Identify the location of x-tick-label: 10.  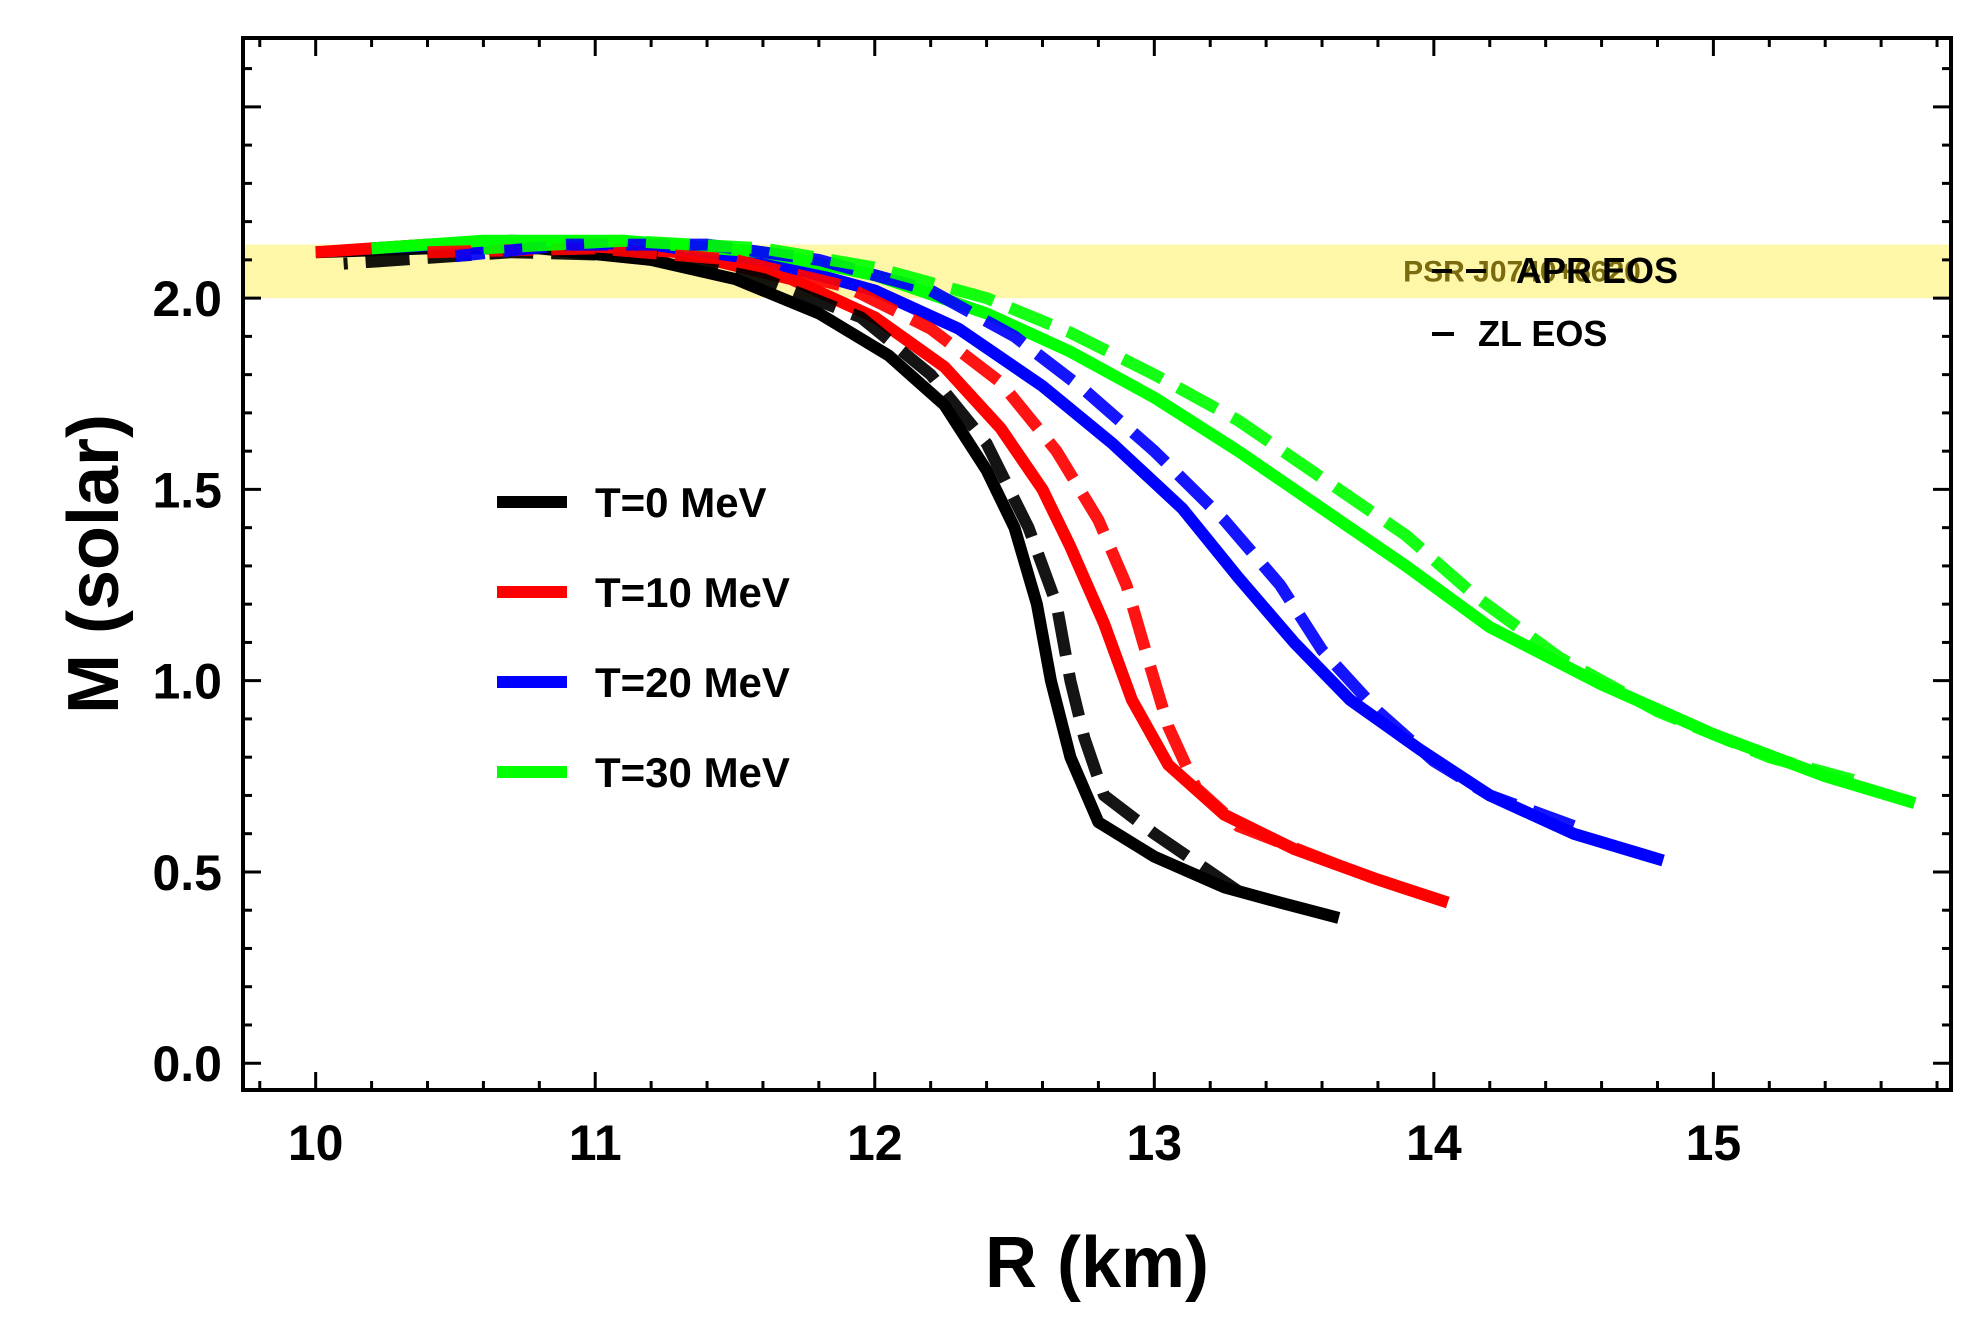
(316, 1143).